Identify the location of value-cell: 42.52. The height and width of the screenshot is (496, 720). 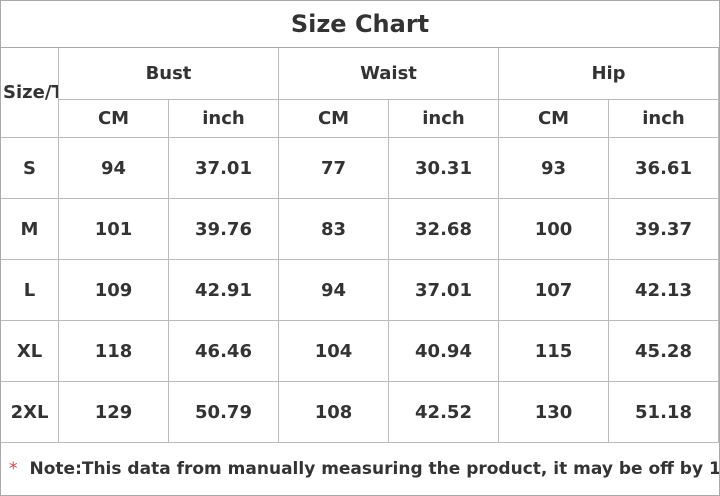
(444, 412).